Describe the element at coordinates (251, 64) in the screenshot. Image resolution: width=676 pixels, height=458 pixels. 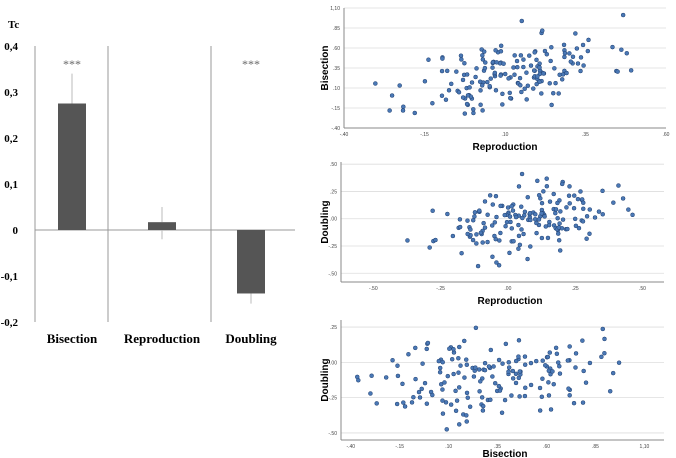
I see `significance-marker: ***` at that location.